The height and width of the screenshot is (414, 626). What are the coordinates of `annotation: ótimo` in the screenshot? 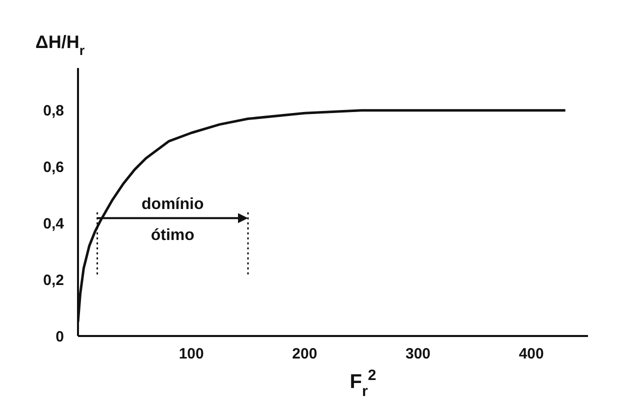 It's located at (172, 235).